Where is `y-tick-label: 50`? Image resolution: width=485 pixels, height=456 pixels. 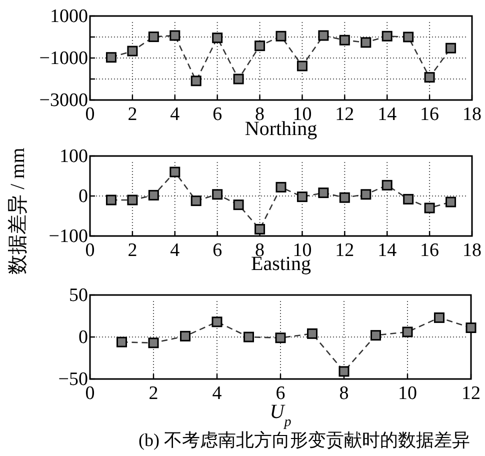
y-tick-label: 50 is located at coordinates (78, 295).